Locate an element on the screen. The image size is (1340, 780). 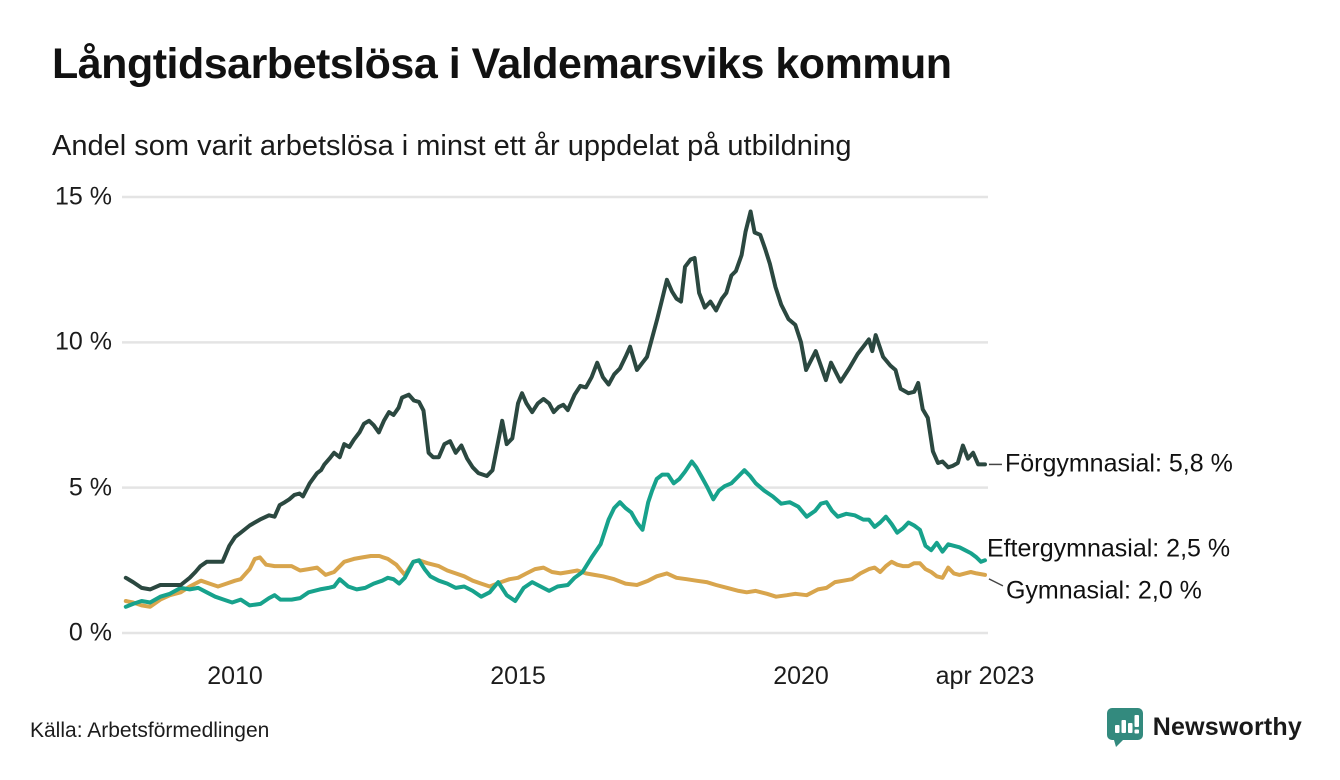
x-tick-apr-2023: apr 2023 is located at coordinates (985, 676).